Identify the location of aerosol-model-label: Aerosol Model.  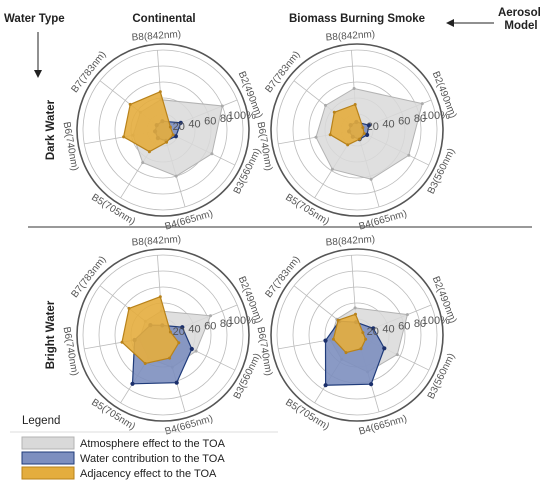
(521, 19).